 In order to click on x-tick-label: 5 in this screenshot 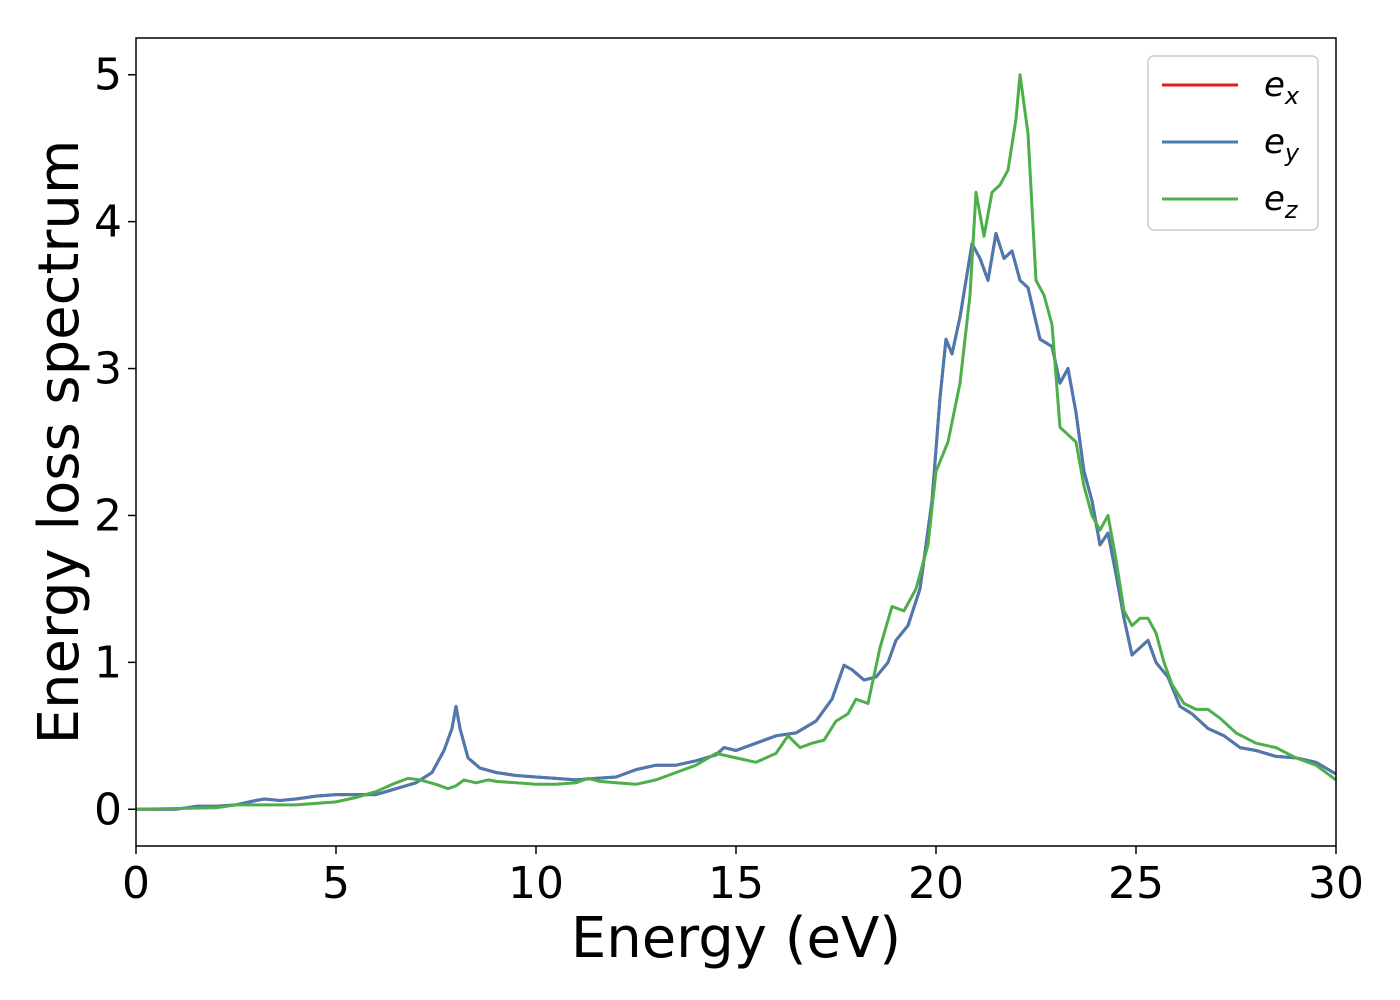, I will do `click(336, 883)`.